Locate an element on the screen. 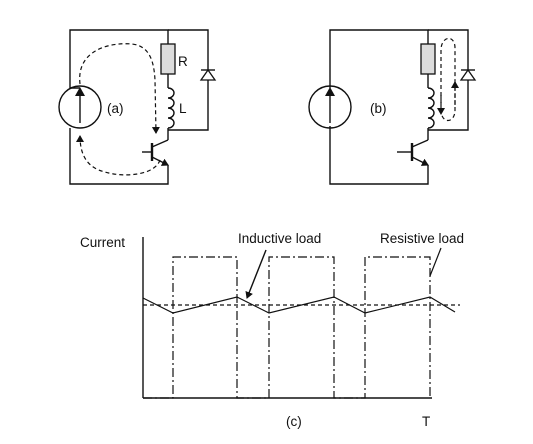 This screenshot has width=533, height=444. resistor-a is located at coordinates (168, 59).